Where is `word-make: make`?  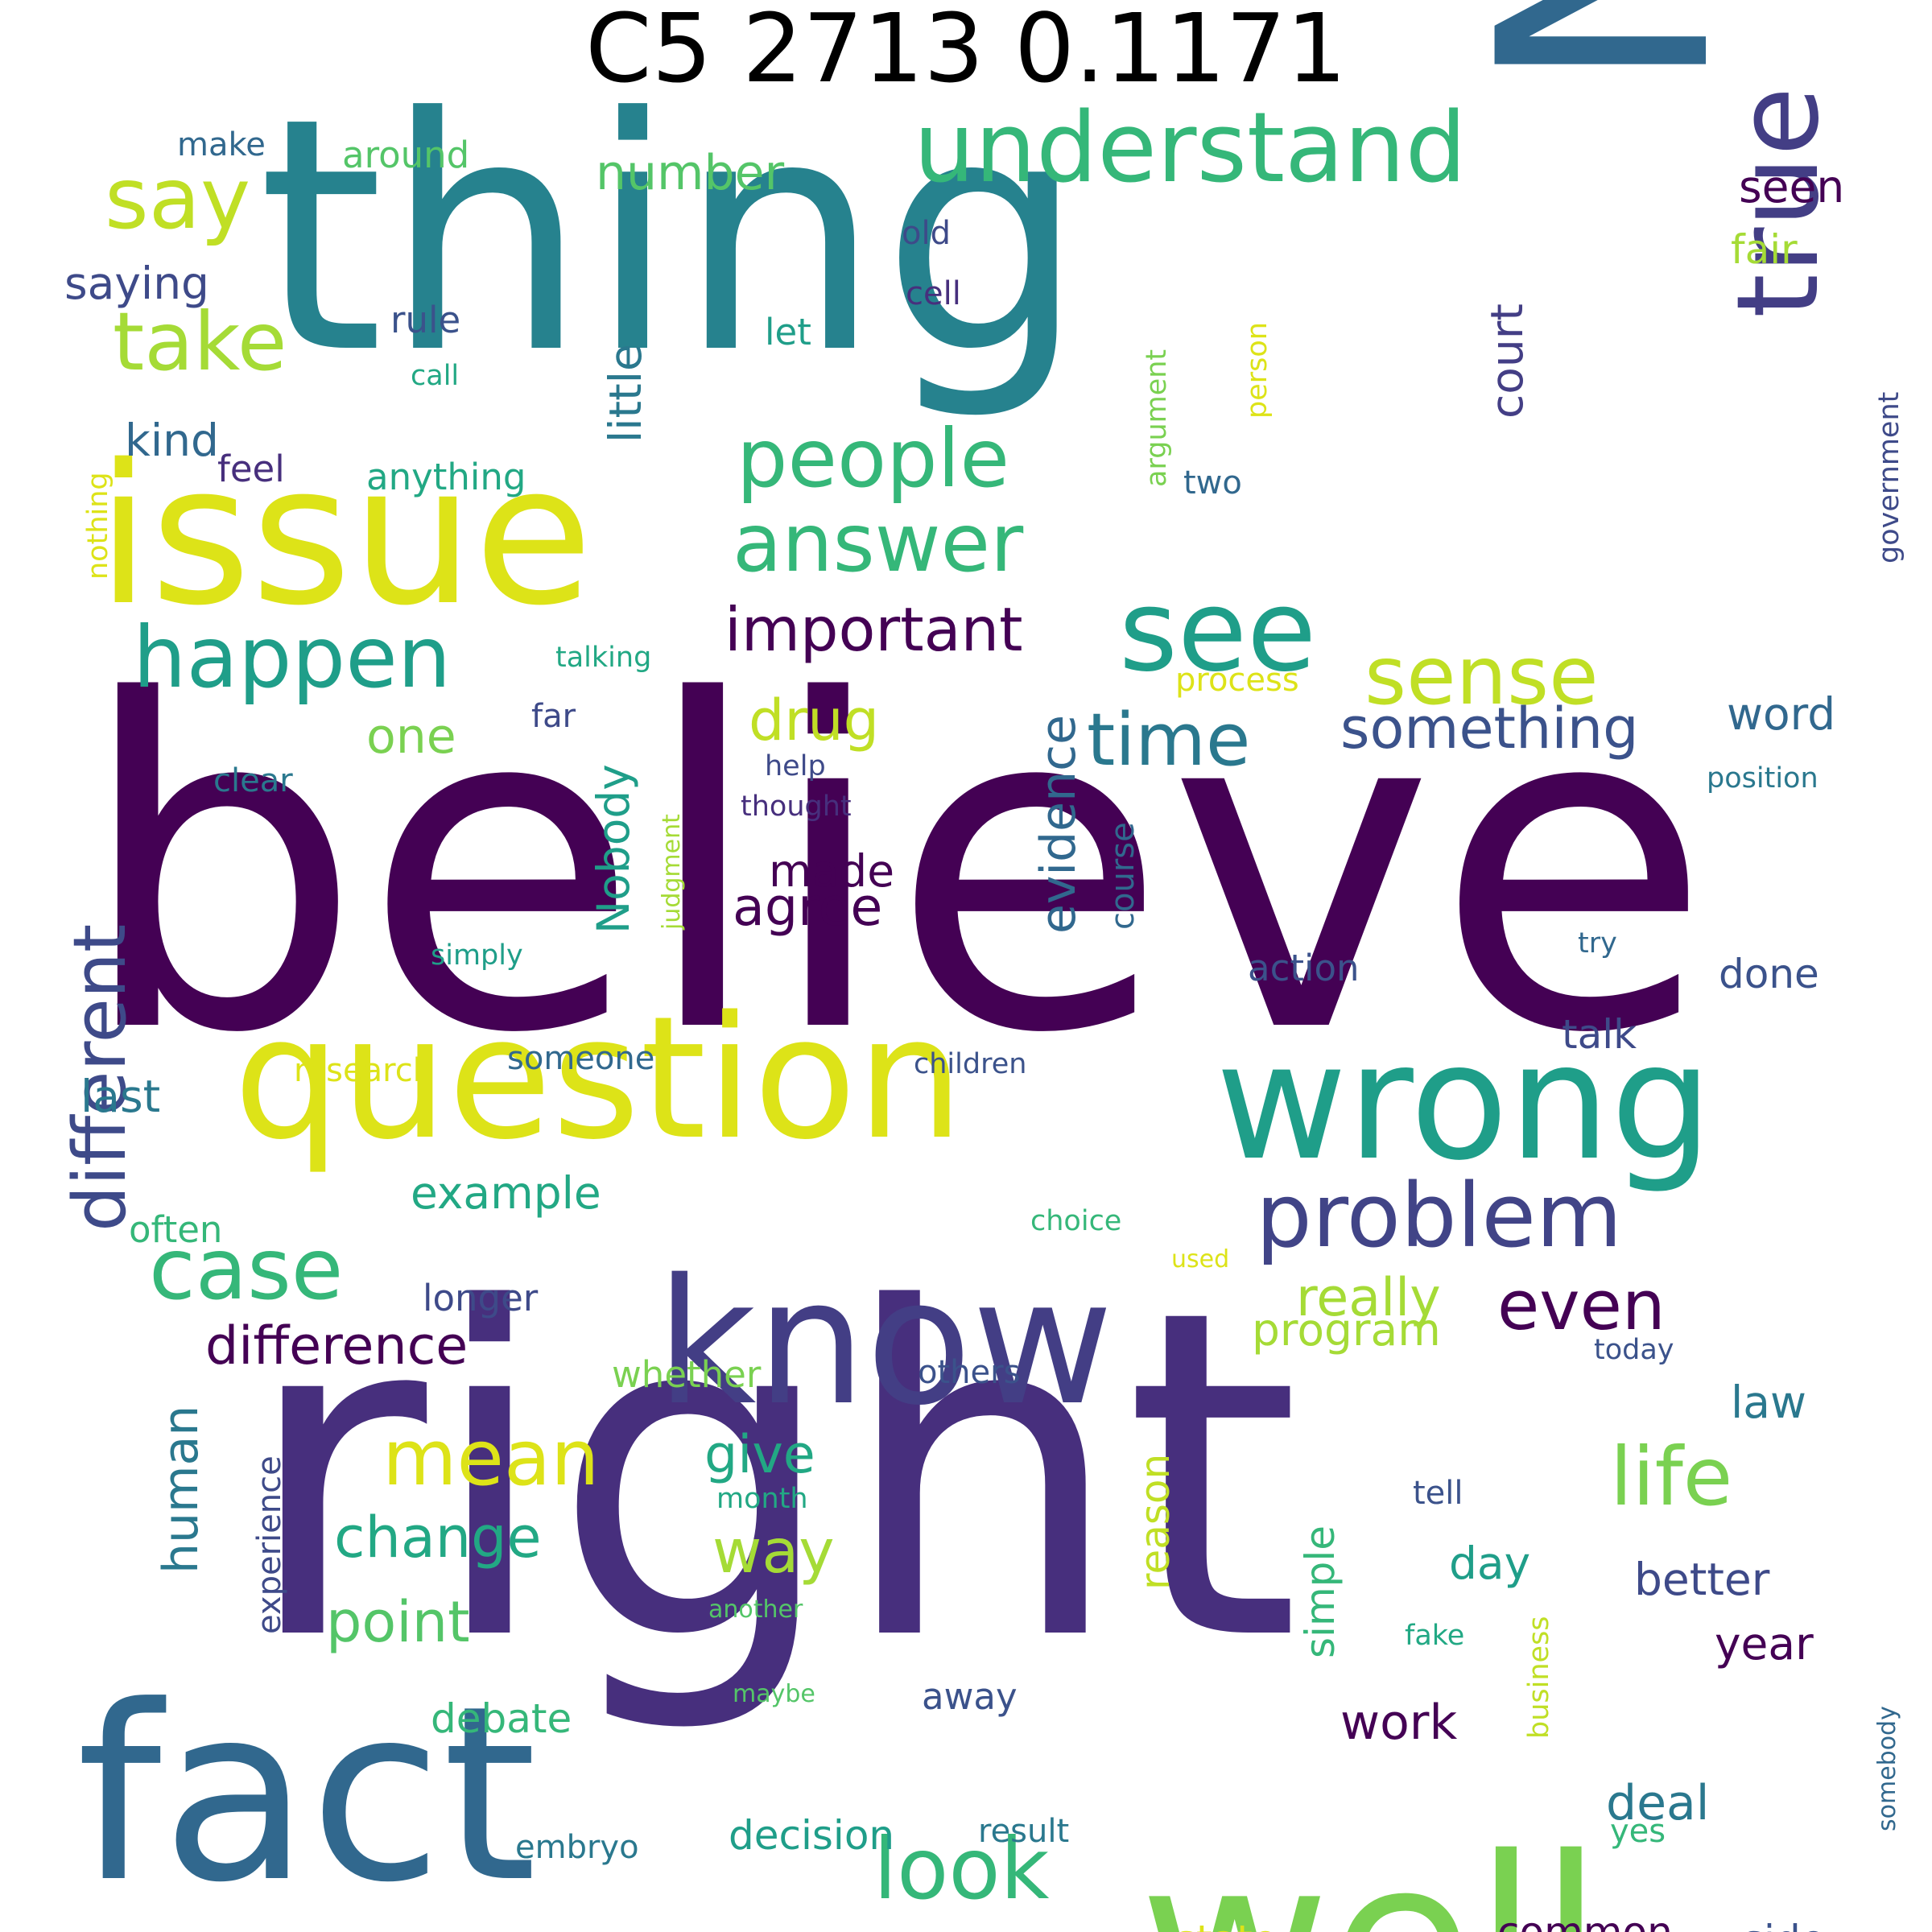 word-make: make is located at coordinates (221, 144).